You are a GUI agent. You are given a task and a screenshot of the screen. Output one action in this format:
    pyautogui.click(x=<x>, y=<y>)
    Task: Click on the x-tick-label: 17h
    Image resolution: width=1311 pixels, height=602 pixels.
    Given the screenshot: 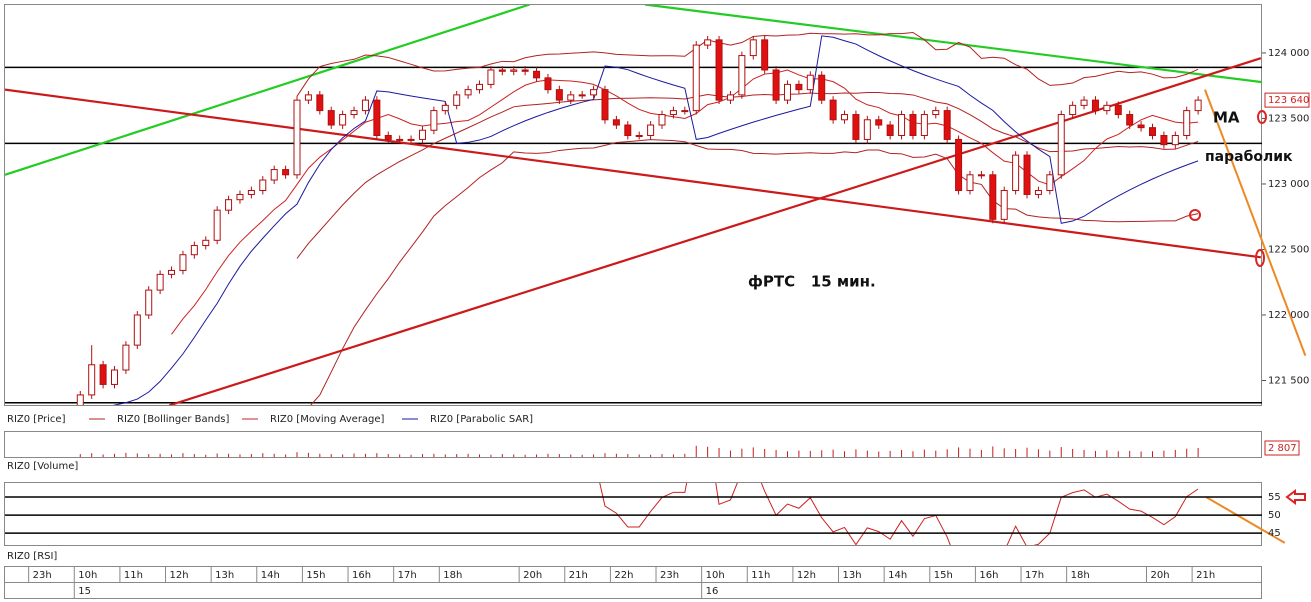 What is the action you would take?
    pyautogui.click(x=407, y=575)
    